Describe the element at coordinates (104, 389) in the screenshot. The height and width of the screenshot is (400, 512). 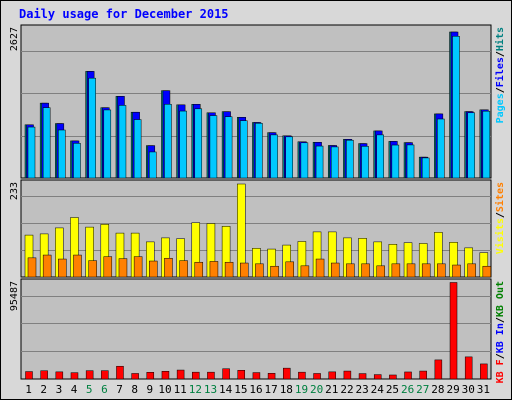
I see `x-tick-label: 6` at that location.